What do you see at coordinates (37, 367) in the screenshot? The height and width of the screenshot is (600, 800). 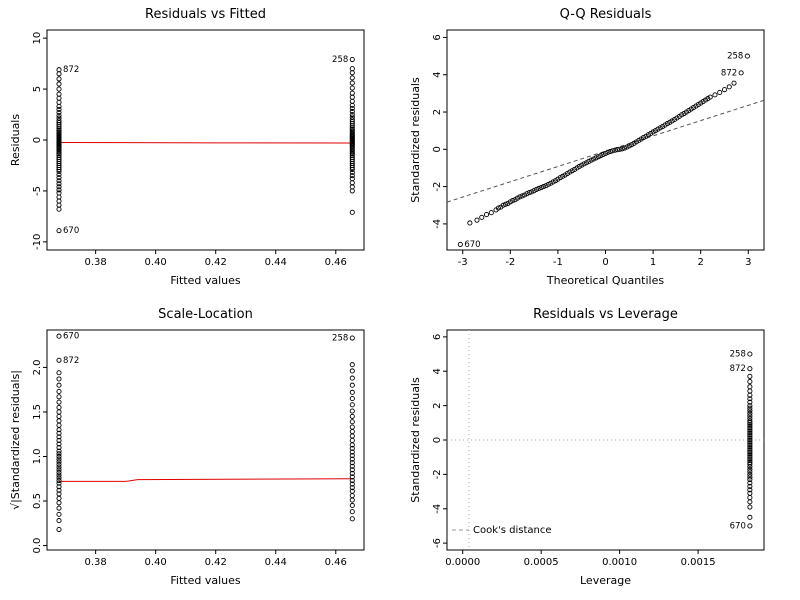 I see `y-tick-label: 2.0` at bounding box center [37, 367].